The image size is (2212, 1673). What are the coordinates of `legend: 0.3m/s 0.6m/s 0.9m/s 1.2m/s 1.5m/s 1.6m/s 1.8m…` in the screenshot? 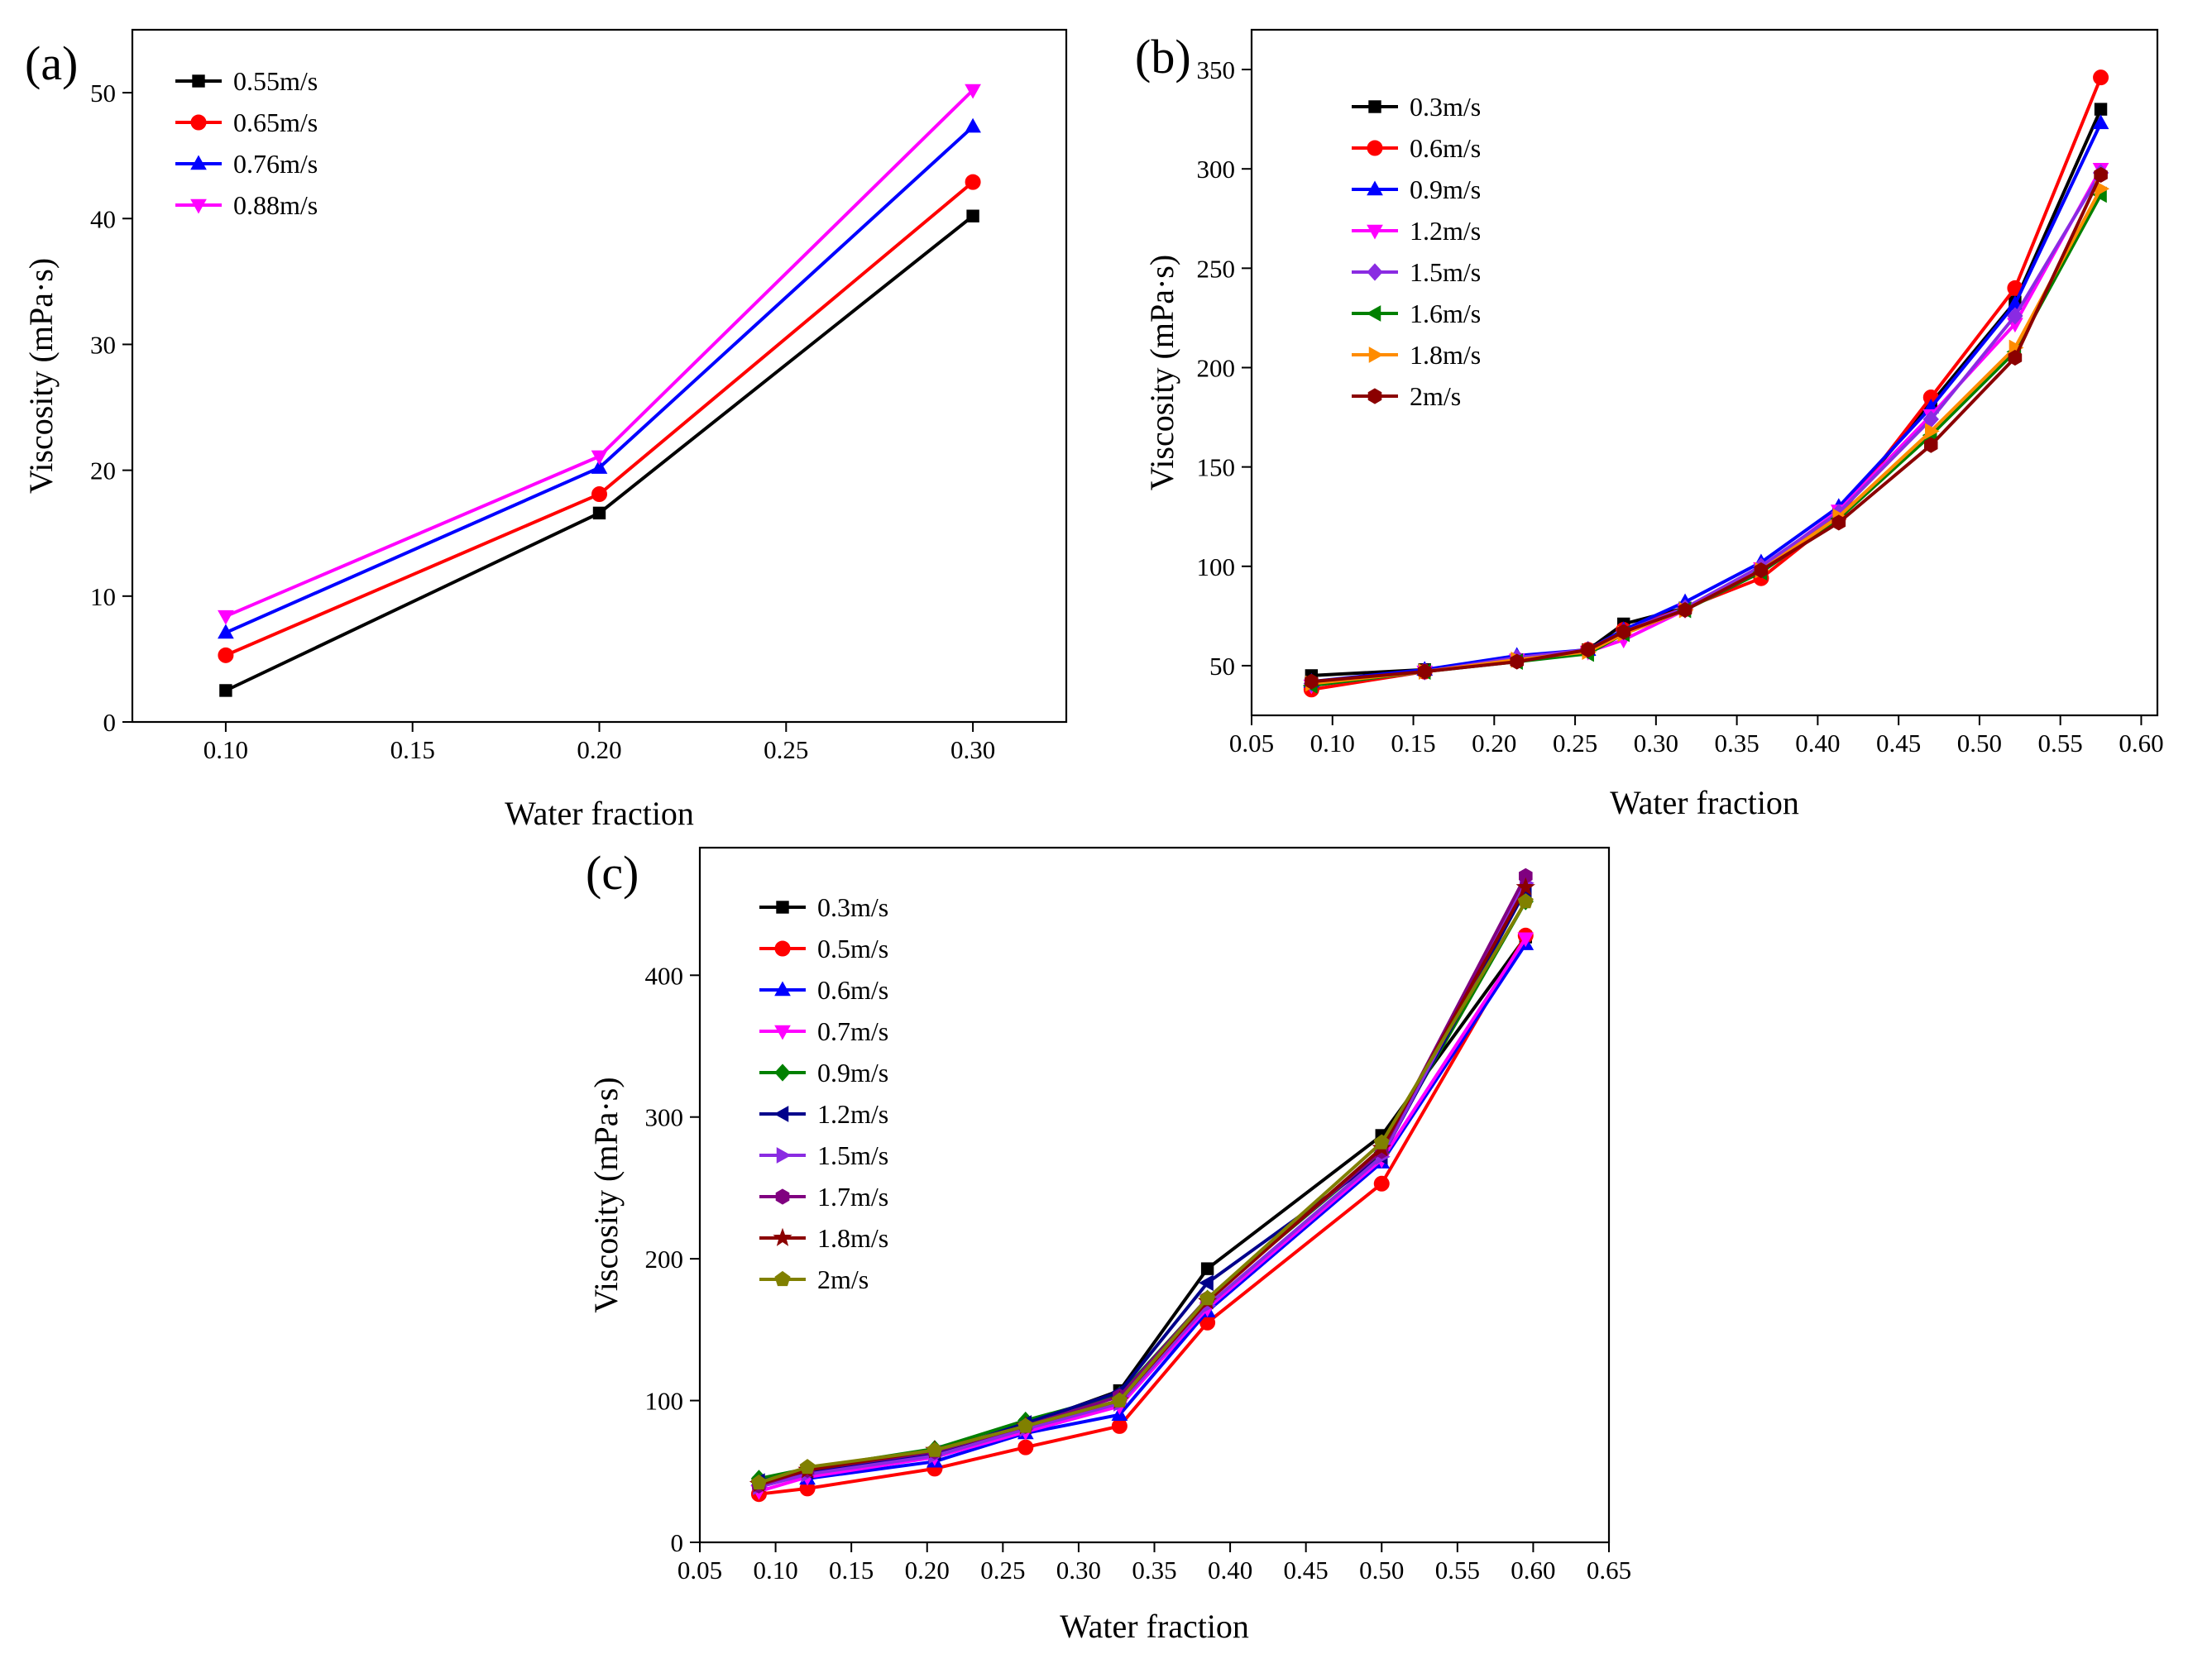 It's located at (1416, 252).